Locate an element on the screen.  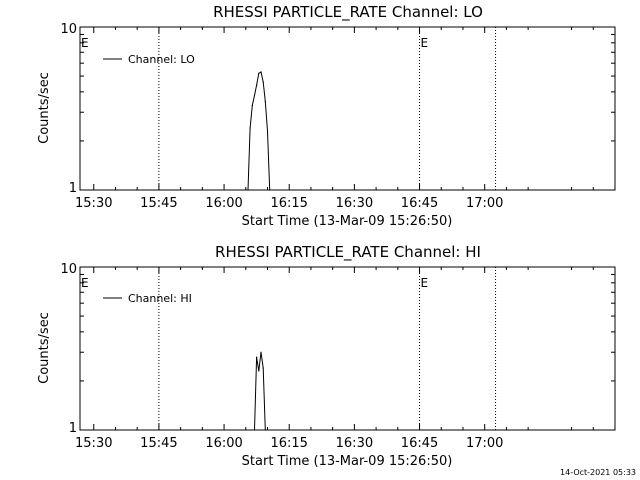
legend-entry: Channel: LO is located at coordinates (161, 59).